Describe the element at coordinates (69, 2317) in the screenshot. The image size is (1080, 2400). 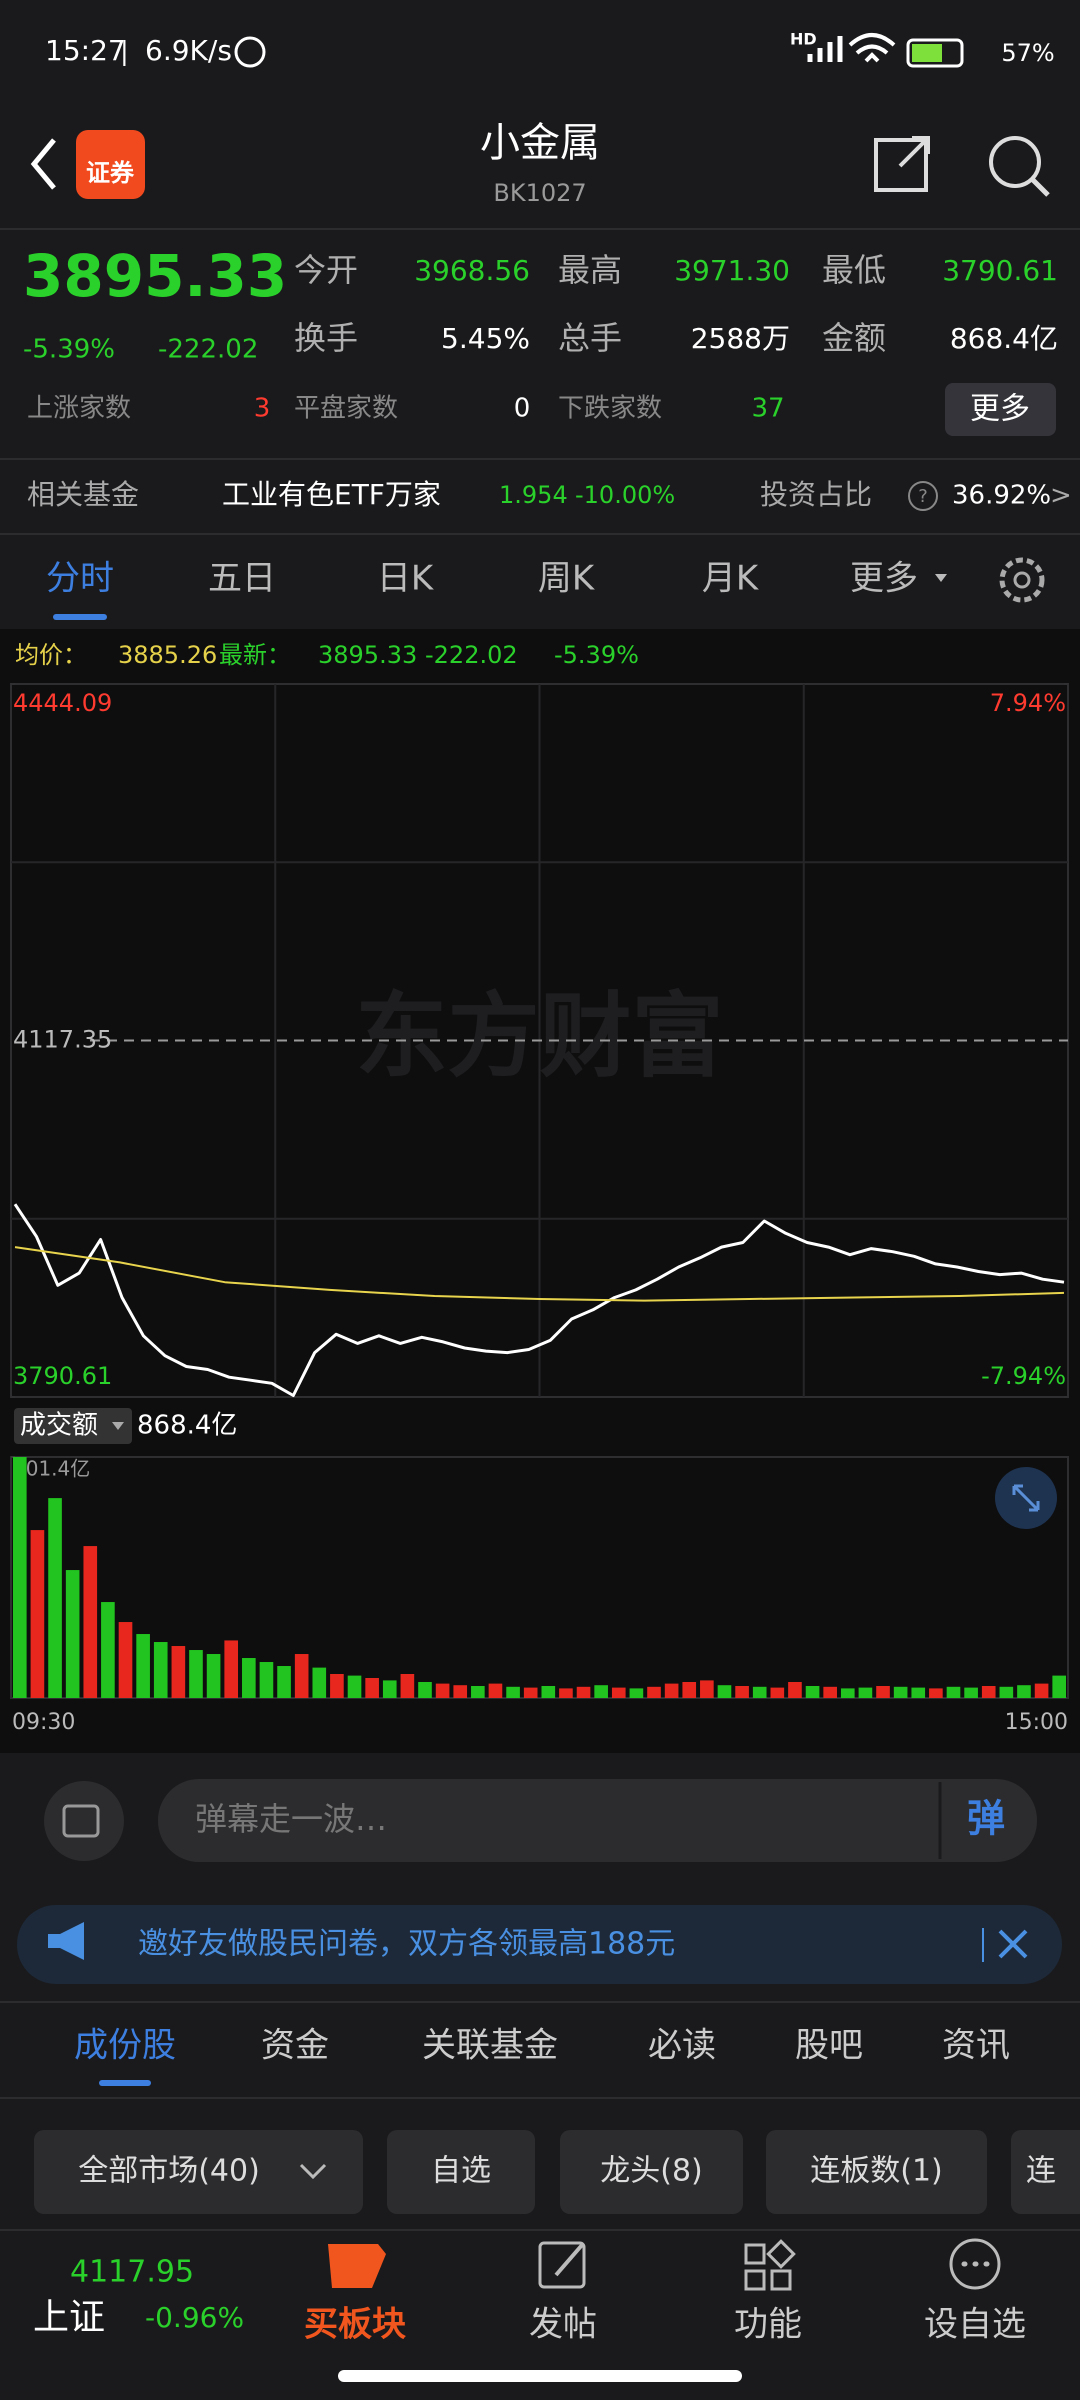
I see `index-name: 上证` at that location.